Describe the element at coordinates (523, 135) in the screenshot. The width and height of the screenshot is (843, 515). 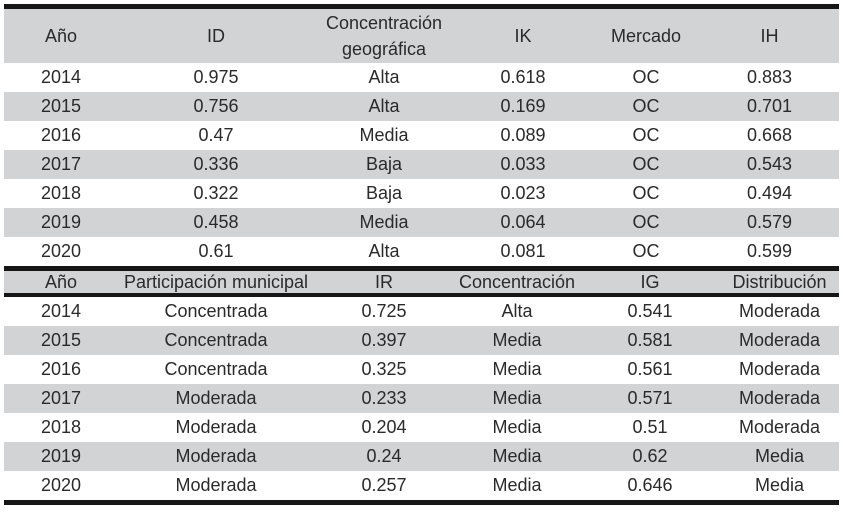
I see `table-cell: 0.089` at that location.